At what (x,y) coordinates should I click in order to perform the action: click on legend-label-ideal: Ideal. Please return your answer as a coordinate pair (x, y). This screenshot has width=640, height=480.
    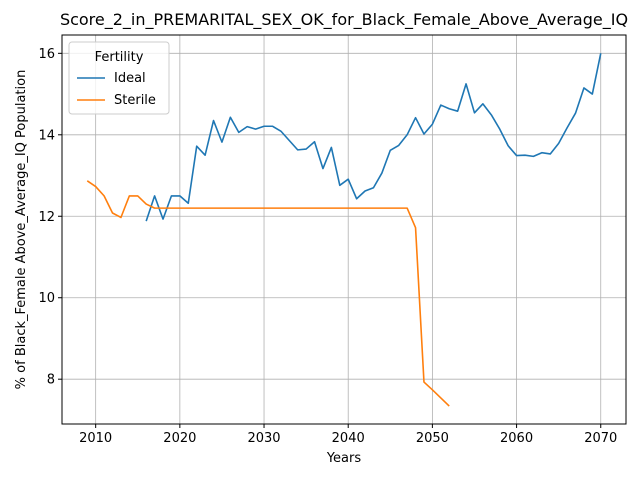
    Looking at the image, I should click on (130, 78).